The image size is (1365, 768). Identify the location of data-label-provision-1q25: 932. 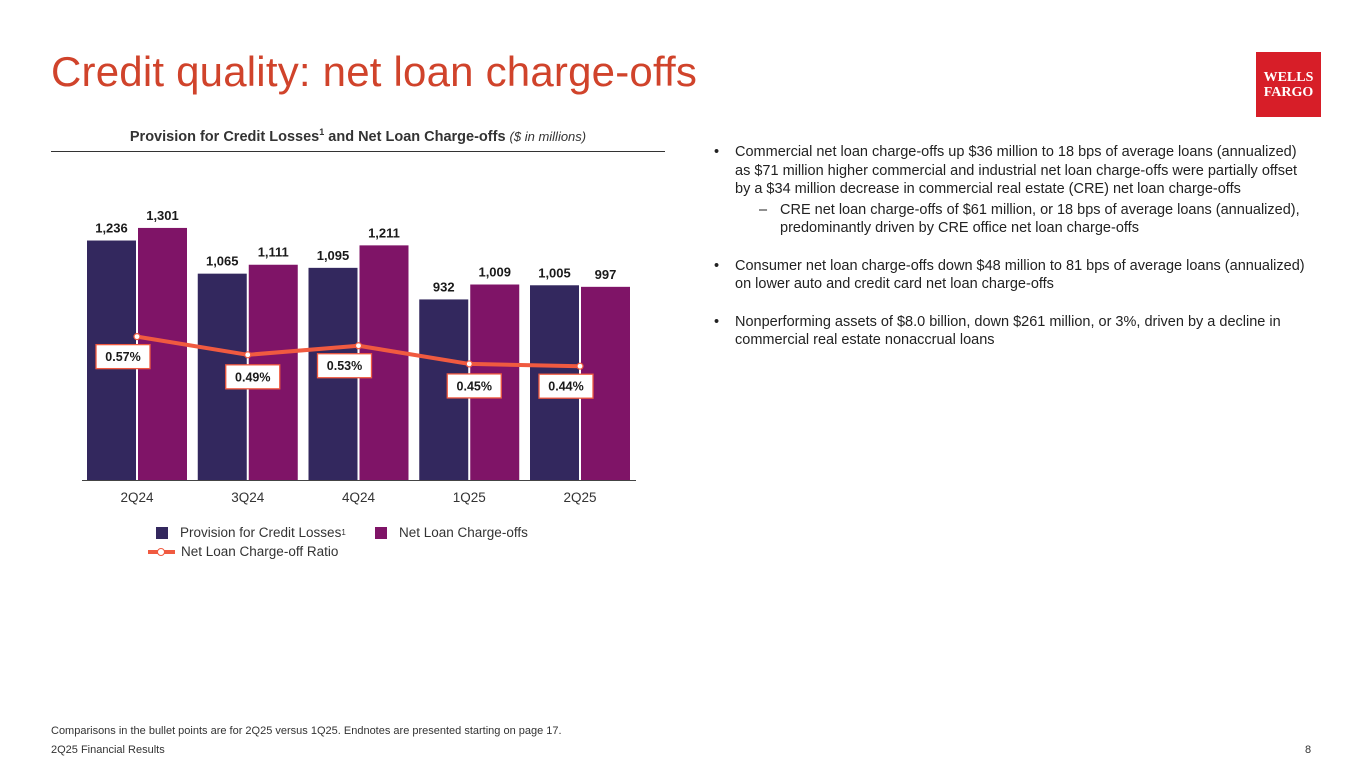
(444, 286).